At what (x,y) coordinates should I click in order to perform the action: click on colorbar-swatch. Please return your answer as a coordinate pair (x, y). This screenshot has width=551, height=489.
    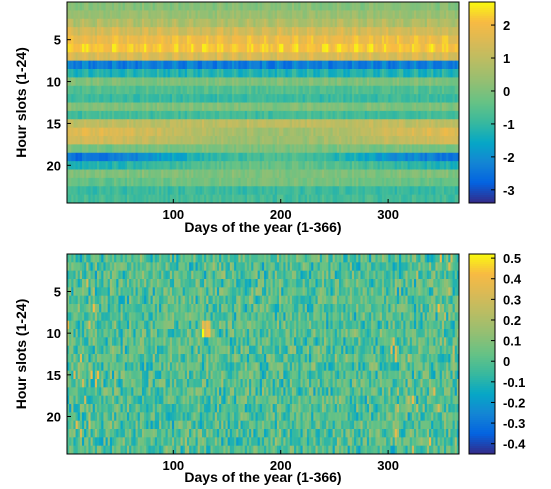
    Looking at the image, I should click on (482, 188).